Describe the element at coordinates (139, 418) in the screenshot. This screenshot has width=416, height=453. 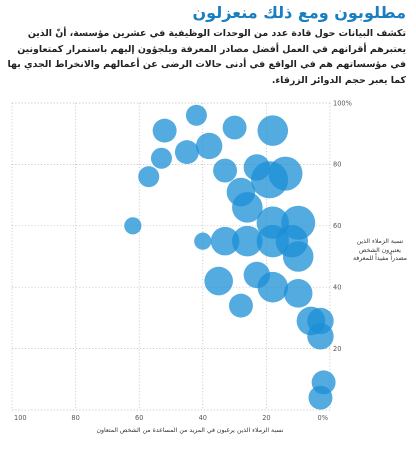
I see `x-tick-label: 60` at that location.